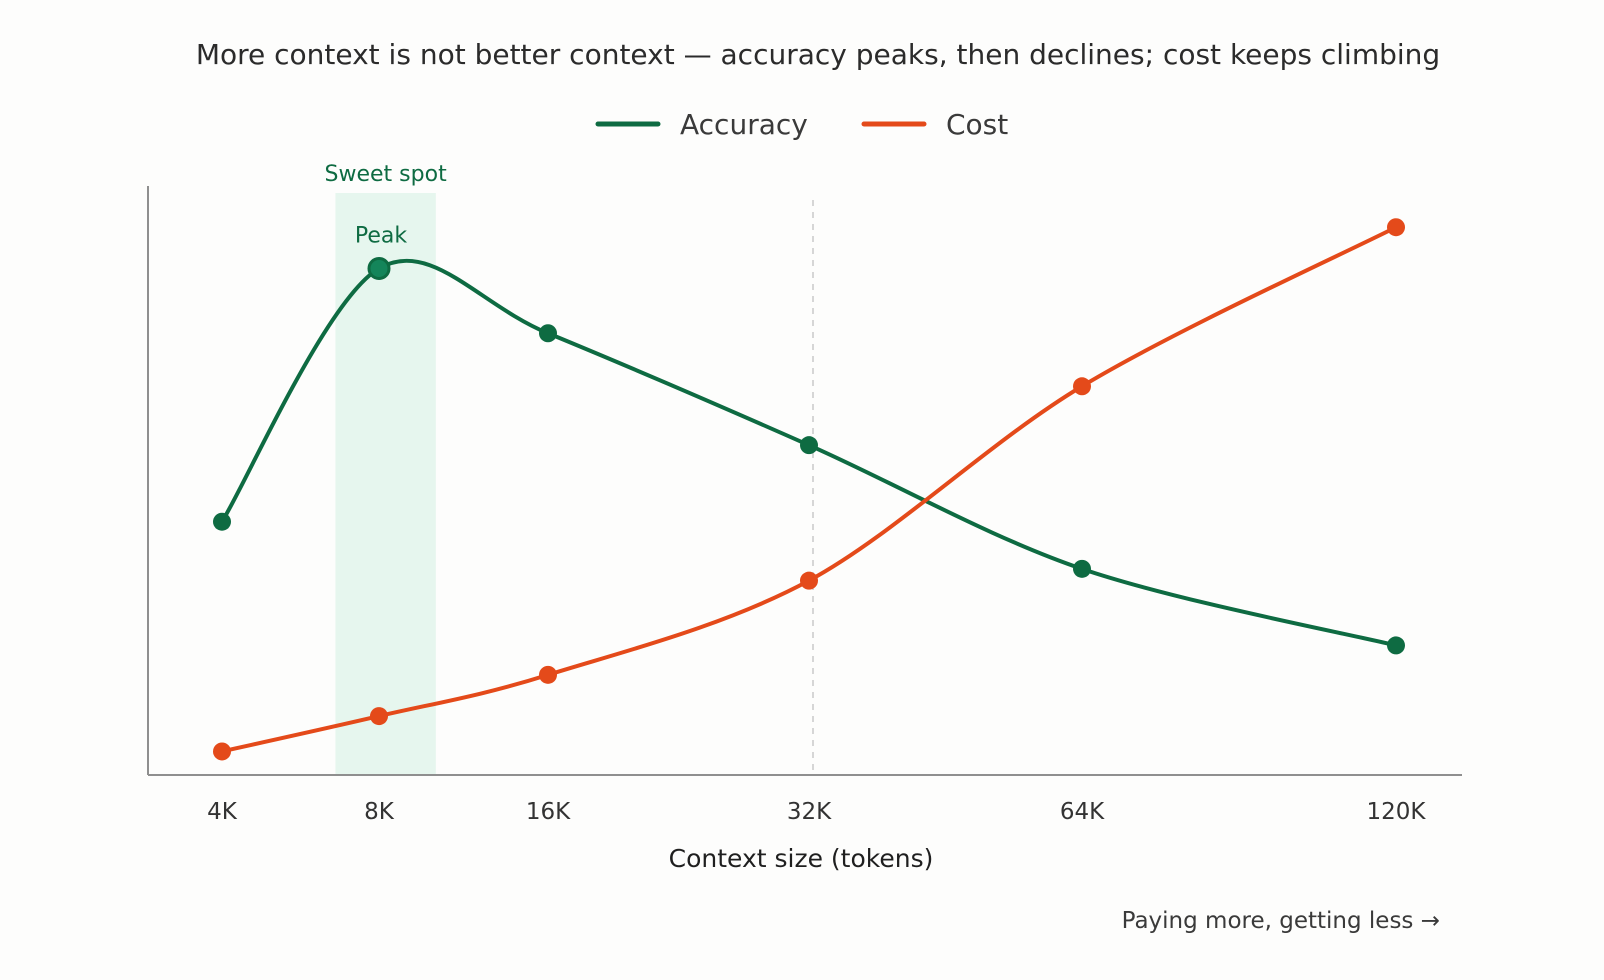 The width and height of the screenshot is (1604, 980). What do you see at coordinates (934, 124) in the screenshot?
I see `legend-item-cost: Cost` at bounding box center [934, 124].